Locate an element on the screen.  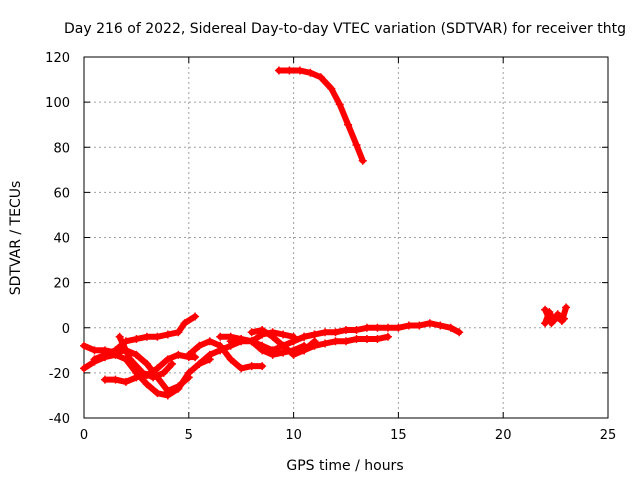
y-tick-label: 100 is located at coordinates (57, 103).